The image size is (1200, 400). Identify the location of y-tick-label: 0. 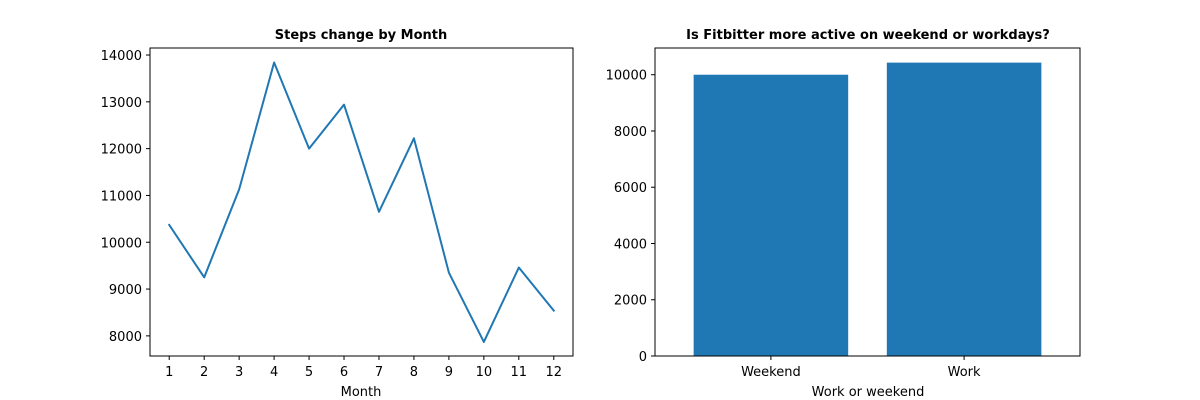
(643, 357).